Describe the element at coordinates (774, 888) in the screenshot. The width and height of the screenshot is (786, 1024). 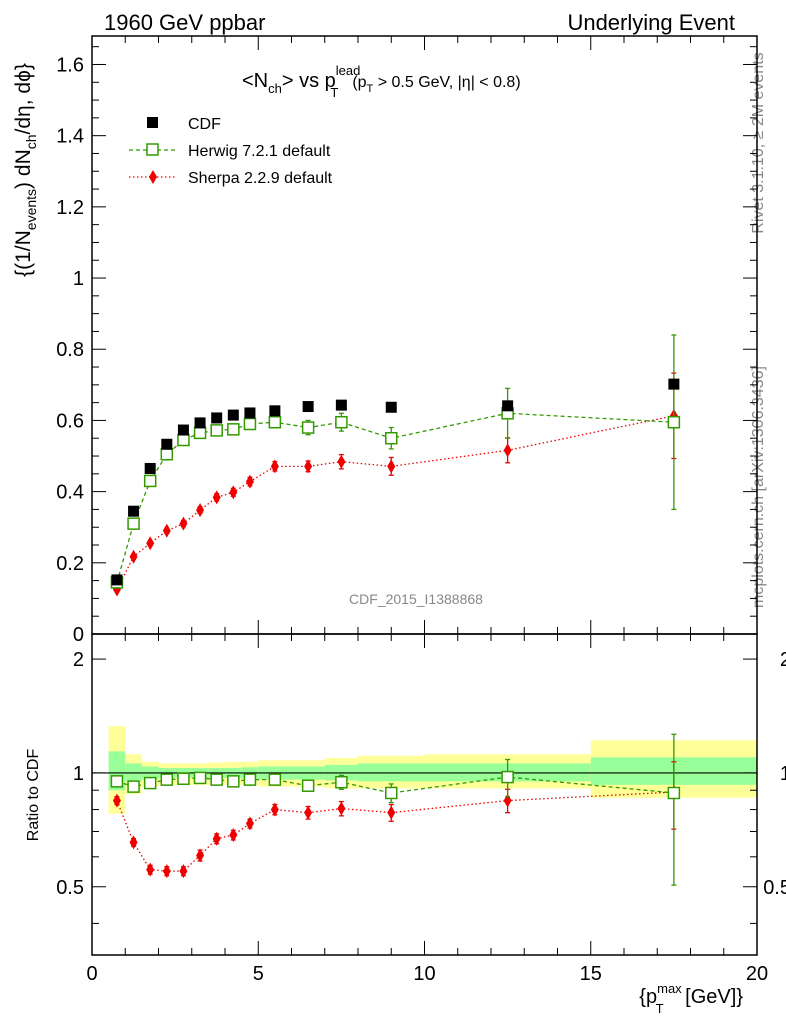
I see `ratio-y-tick-label-right: 0.5` at that location.